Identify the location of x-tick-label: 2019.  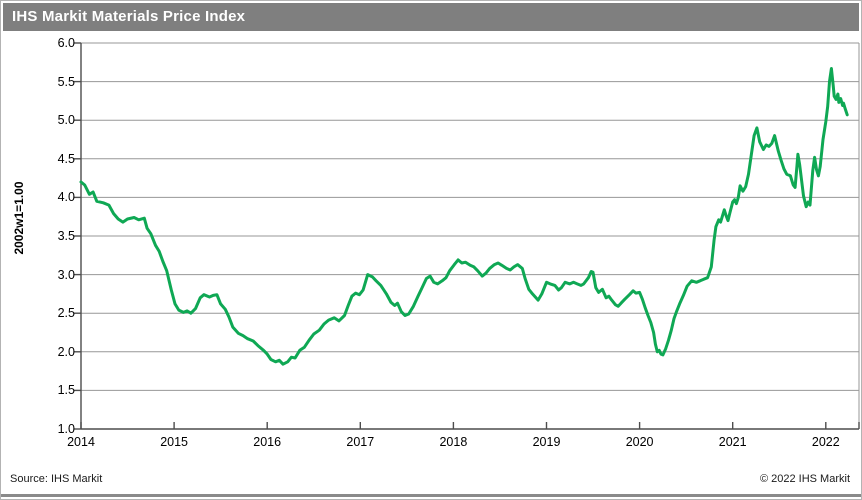
(546, 442).